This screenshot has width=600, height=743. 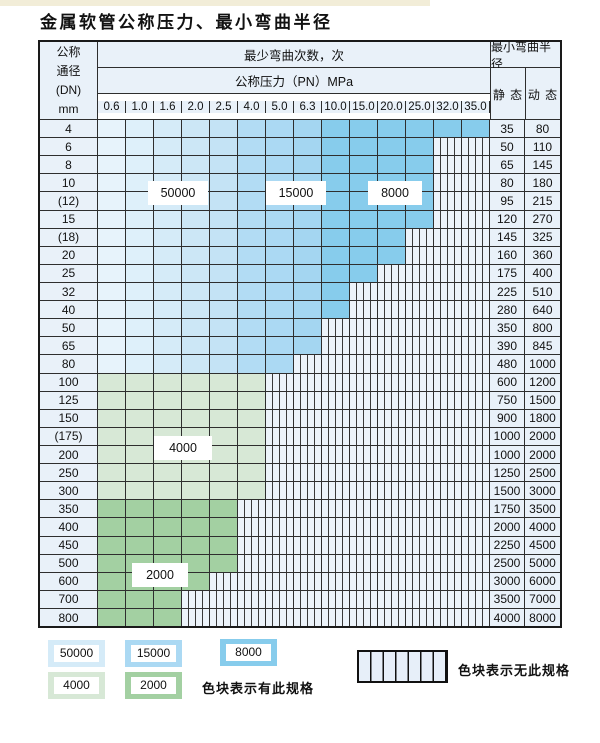 I want to click on dn-value: (12), so click(x=69, y=201).